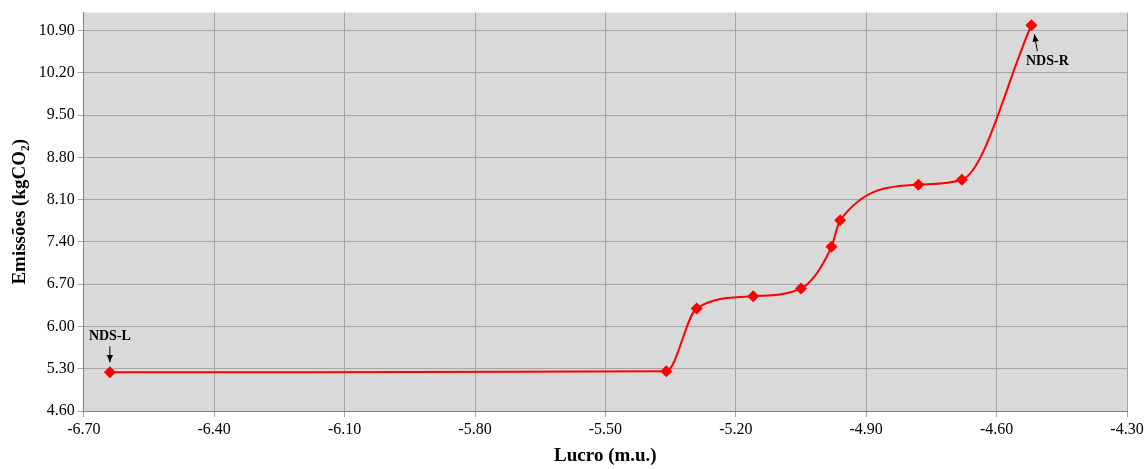 The height and width of the screenshot is (469, 1147). I want to click on y-tick-label: 7.40, so click(60, 241).